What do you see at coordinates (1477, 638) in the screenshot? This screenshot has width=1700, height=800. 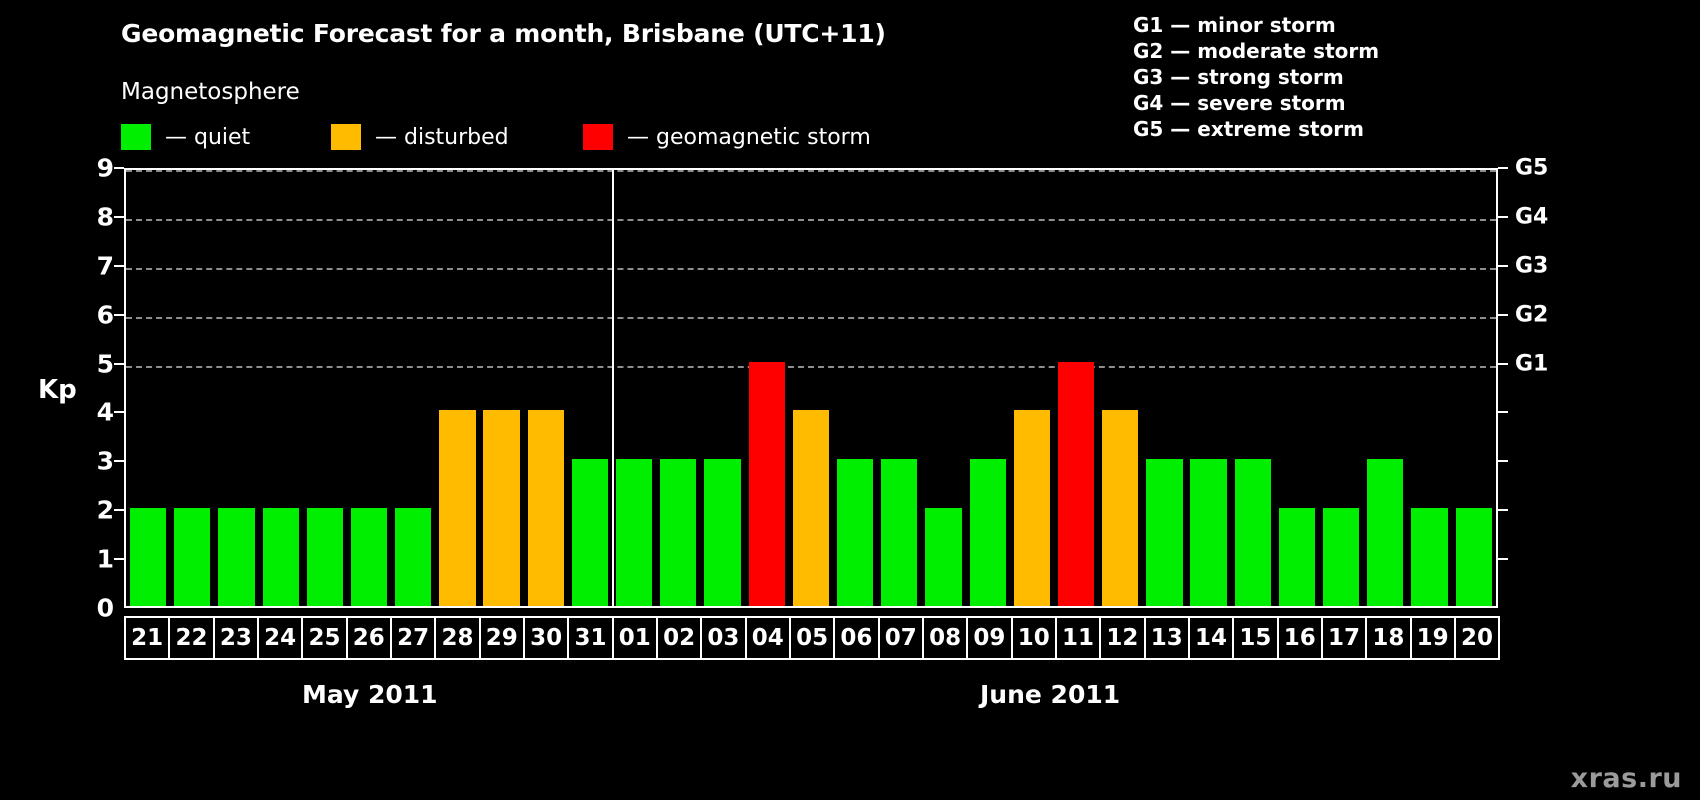 I see `day-label: 20` at bounding box center [1477, 638].